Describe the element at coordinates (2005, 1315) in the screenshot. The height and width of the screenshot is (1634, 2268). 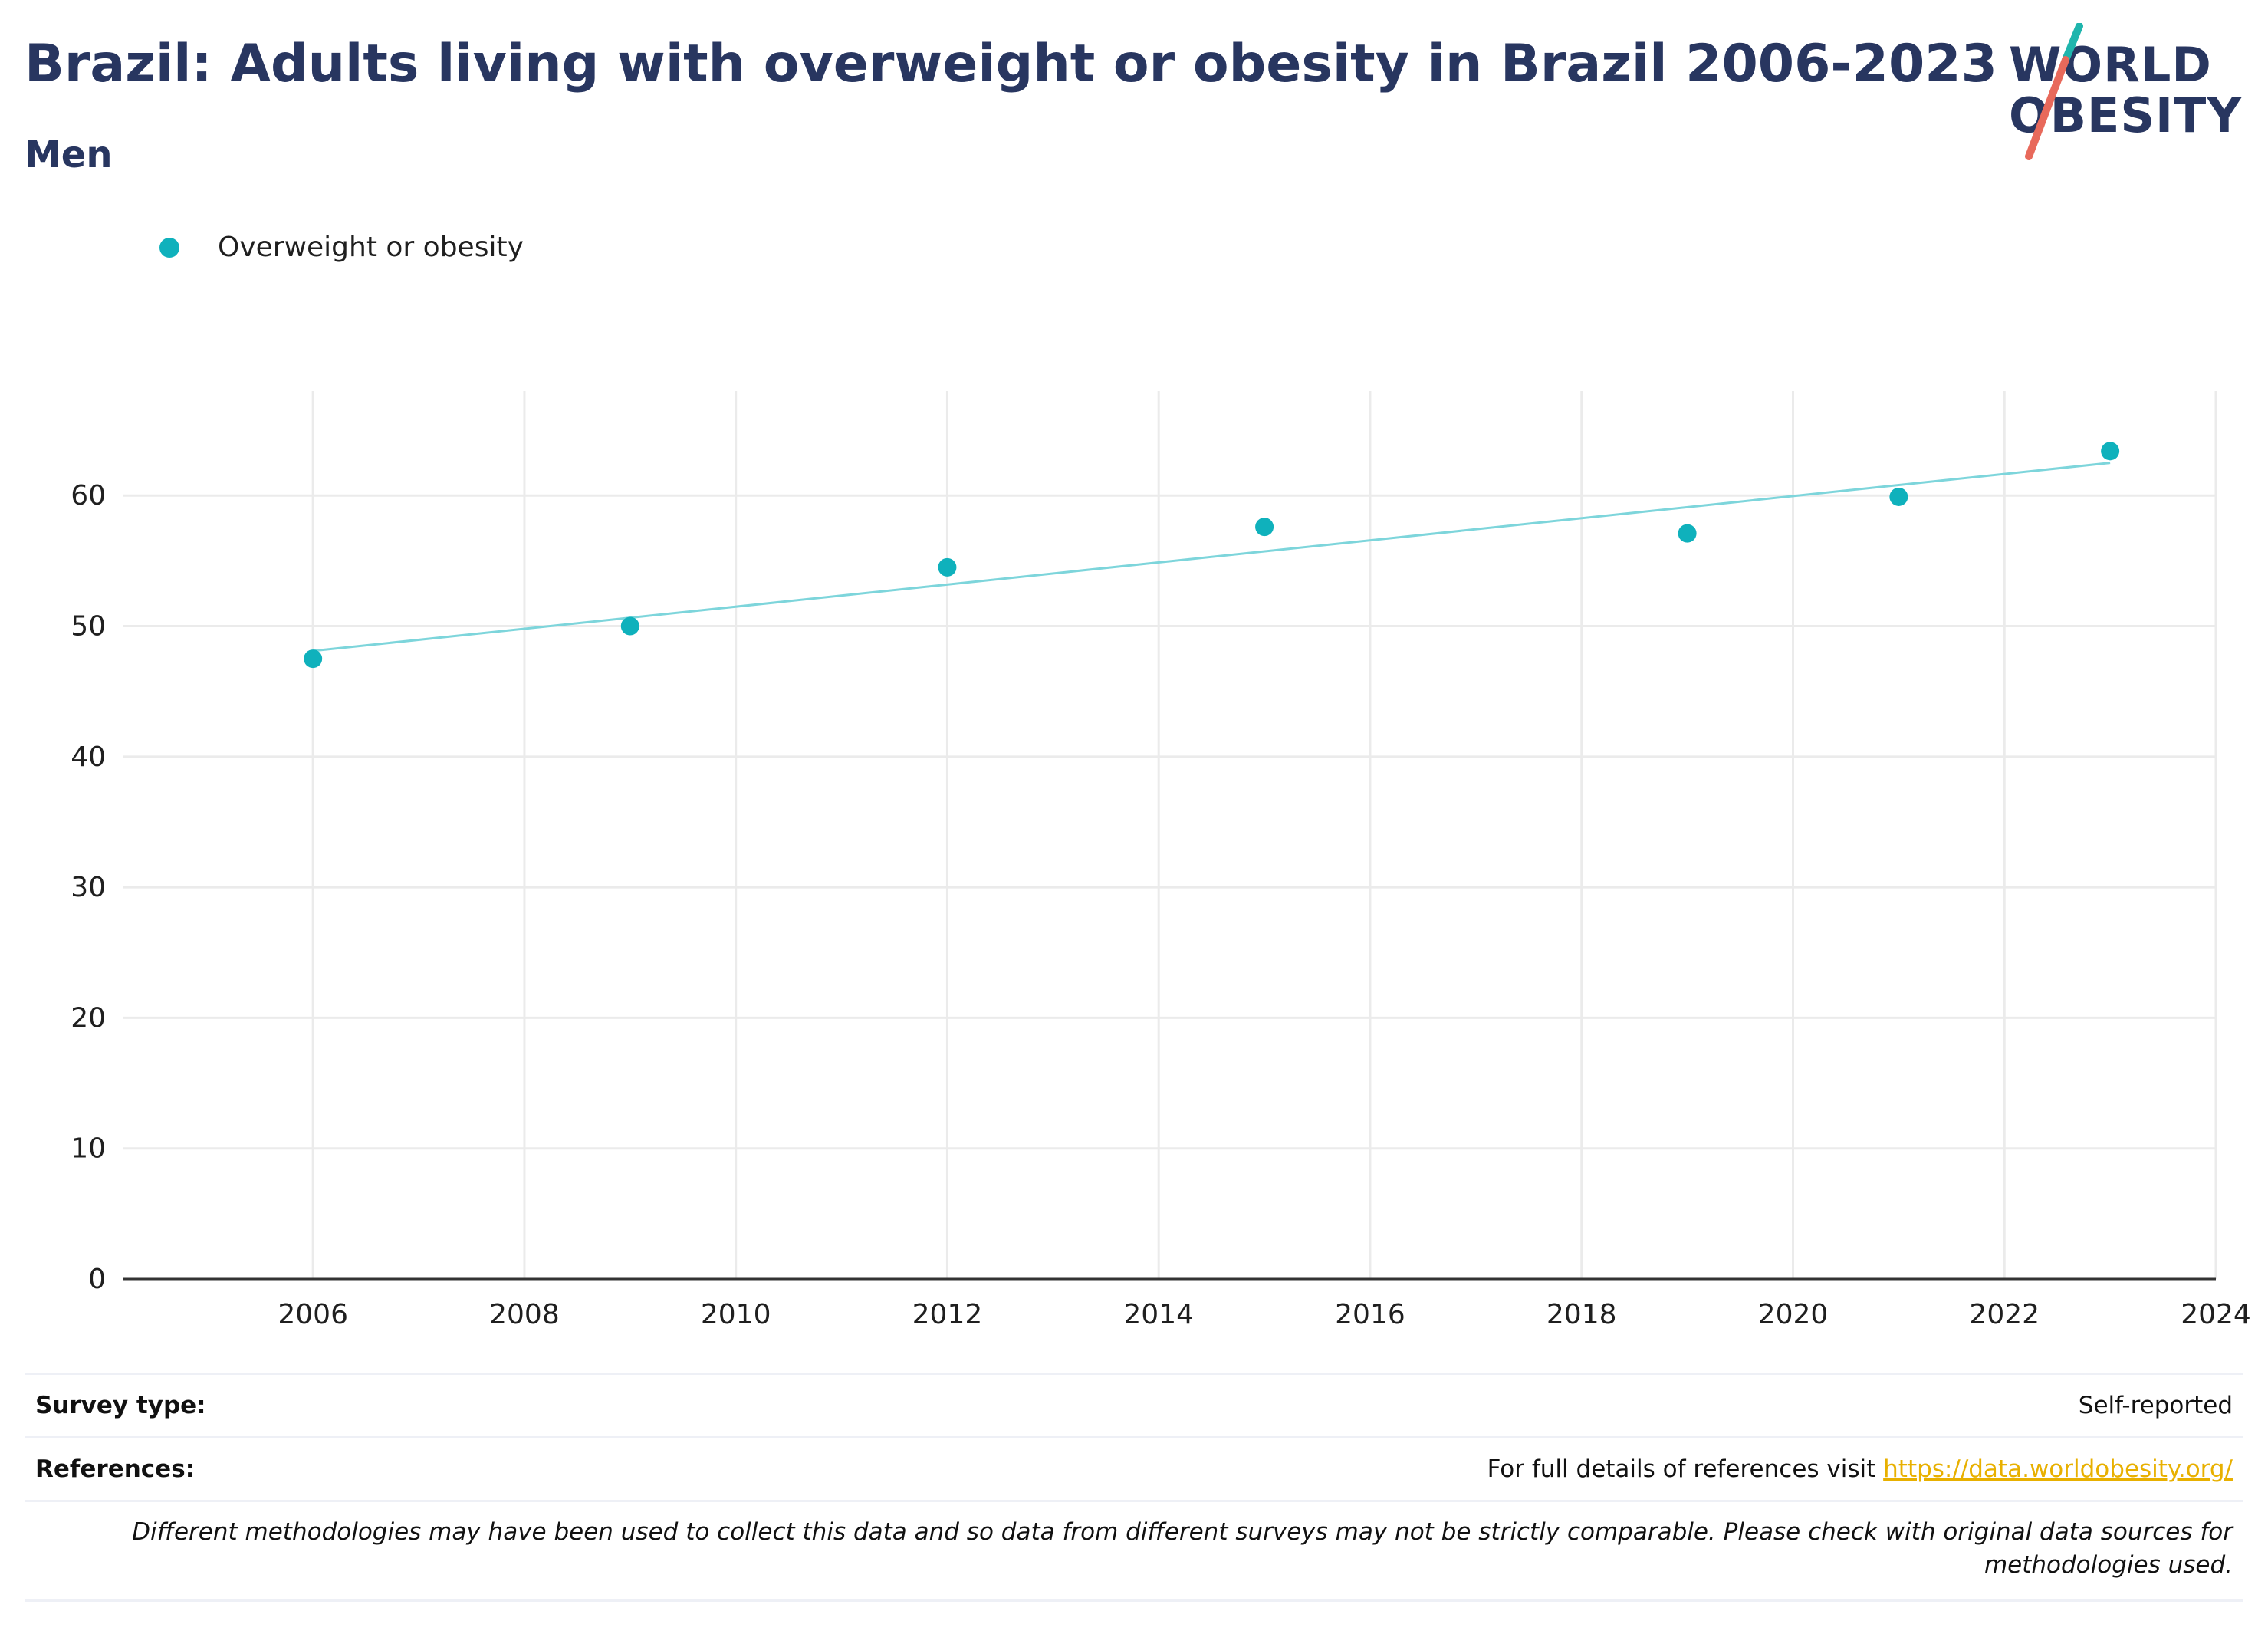
I see `x-tick-label: 2022` at that location.